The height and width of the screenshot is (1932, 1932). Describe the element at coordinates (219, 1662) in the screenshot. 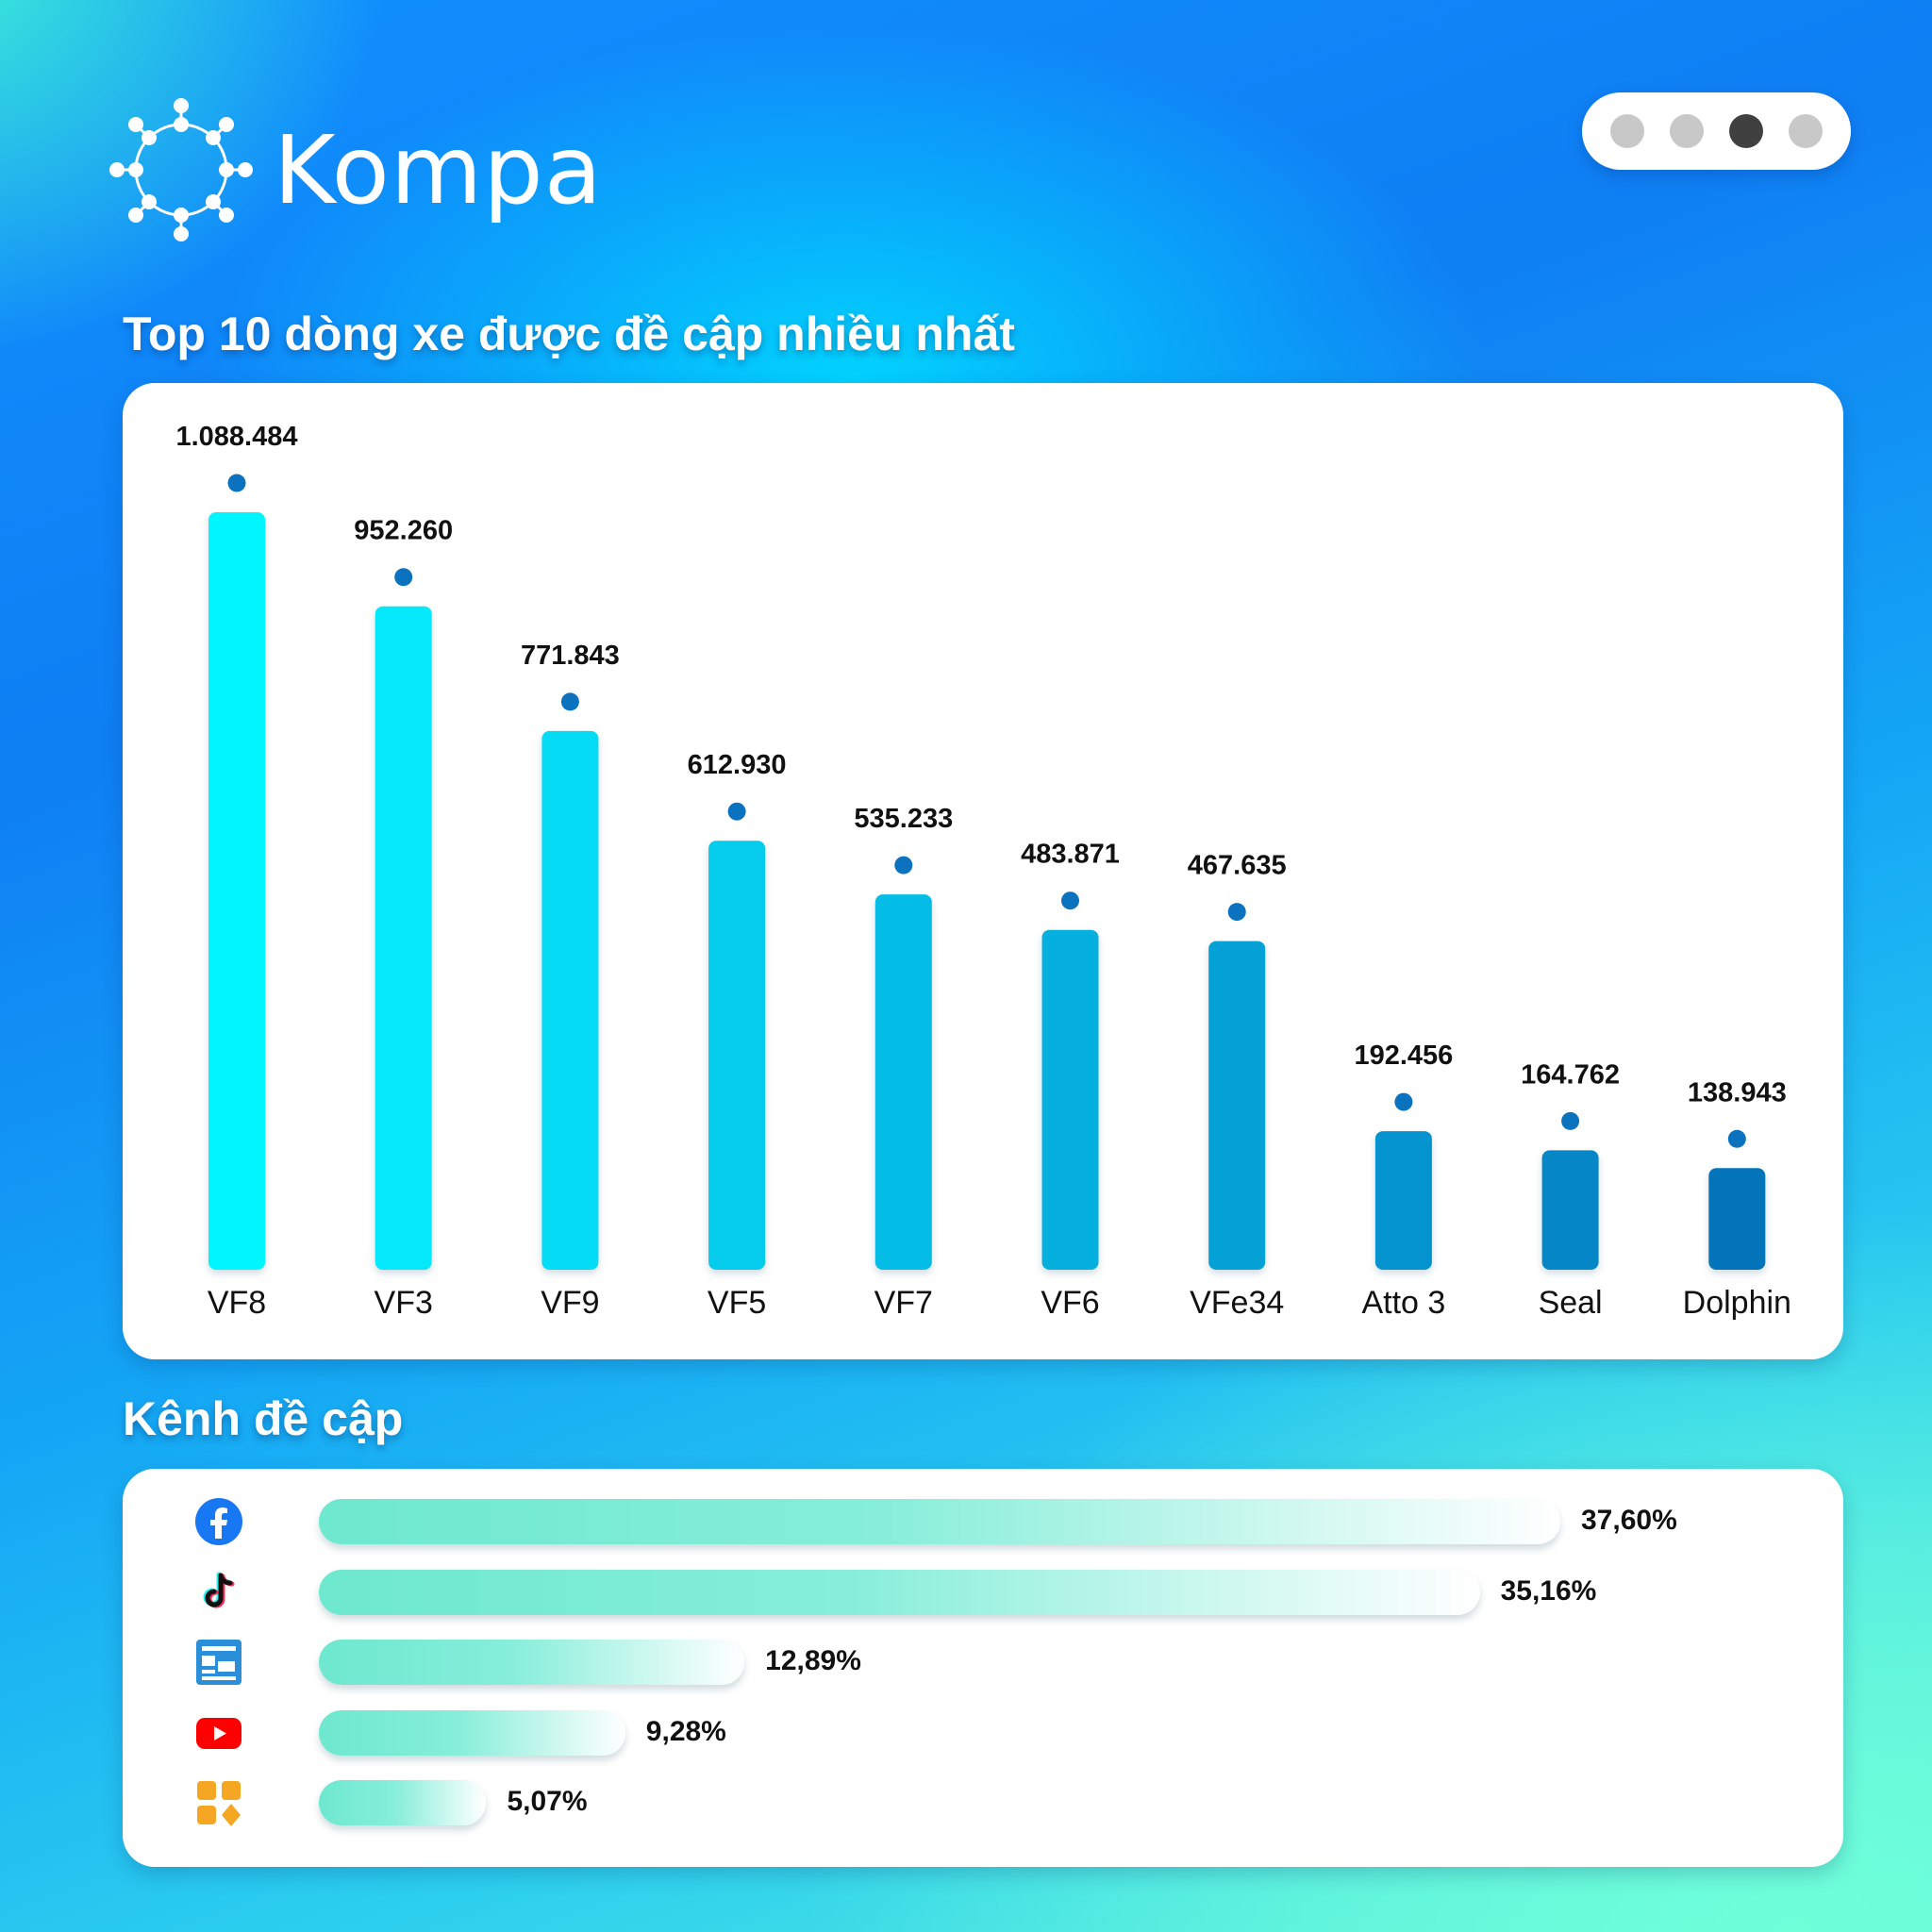

I see `news-icon` at that location.